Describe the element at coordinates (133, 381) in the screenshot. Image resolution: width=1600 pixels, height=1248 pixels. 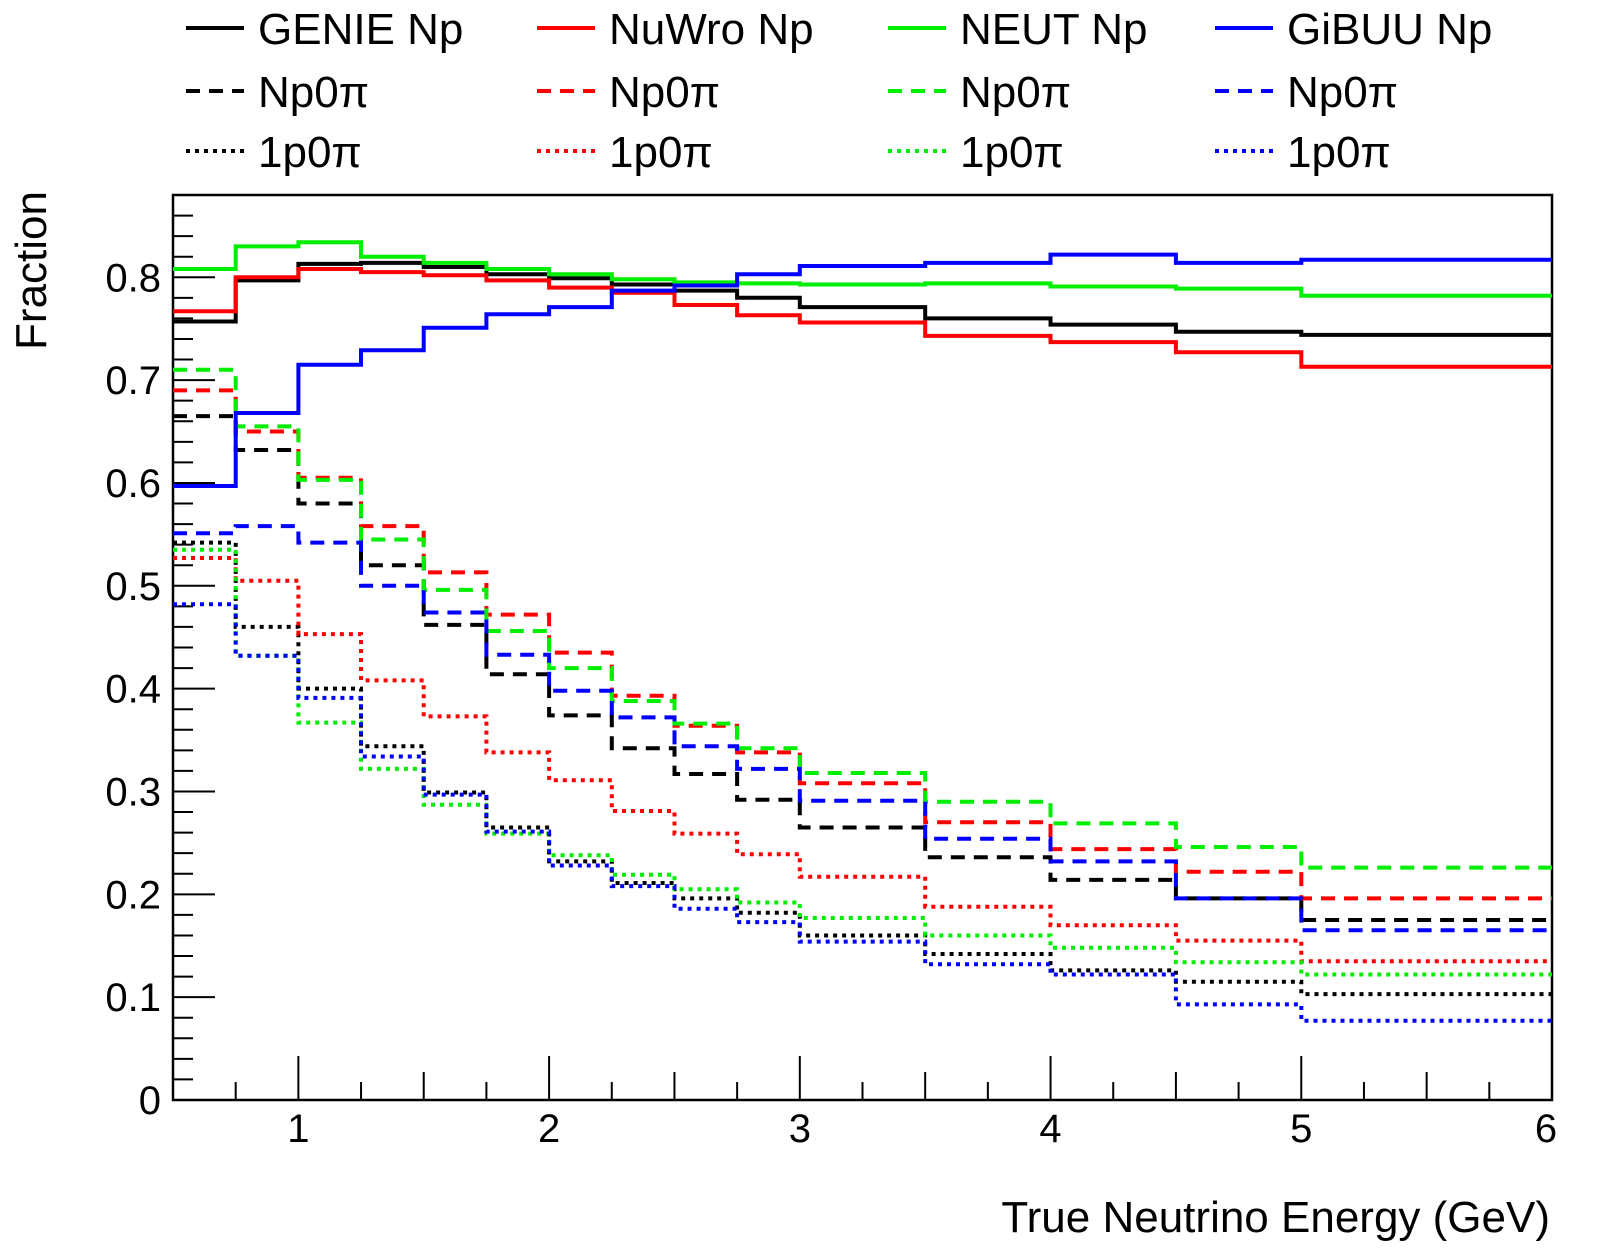
I see `y-tick-label: 0.7` at that location.